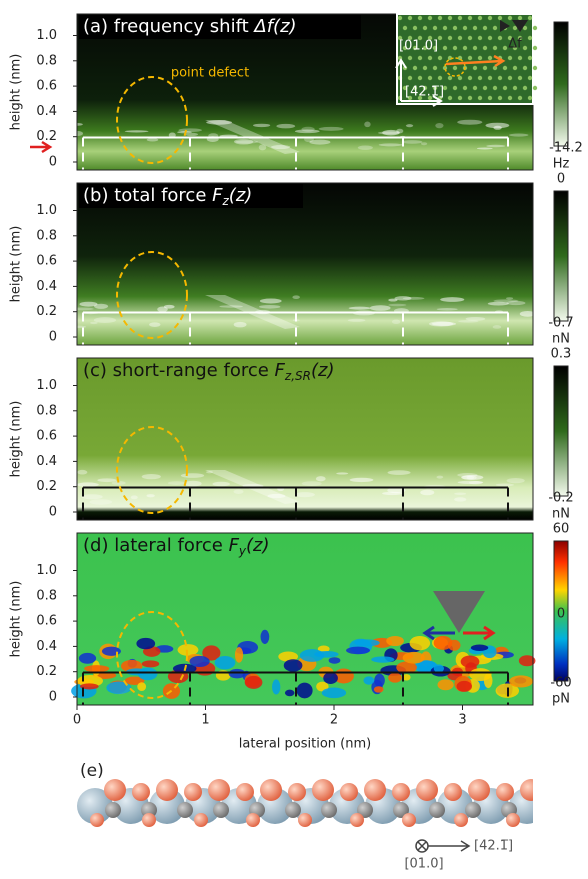 The height and width of the screenshot is (879, 588). I want to click on y-tick-label: 0, so click(53, 337).